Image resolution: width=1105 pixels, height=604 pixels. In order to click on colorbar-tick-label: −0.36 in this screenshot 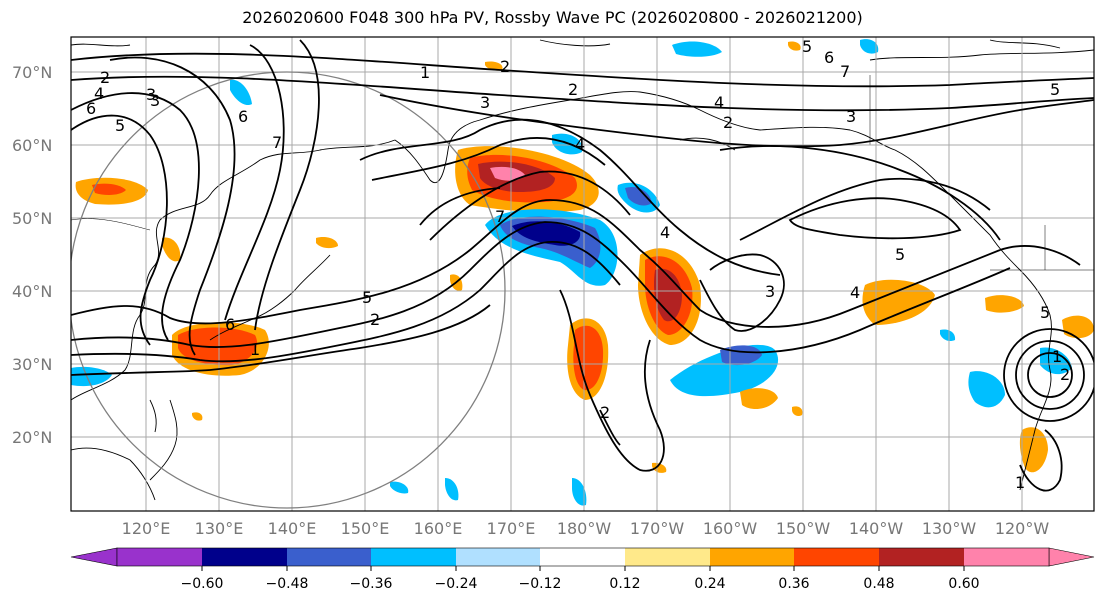, I will do `click(371, 584)`.